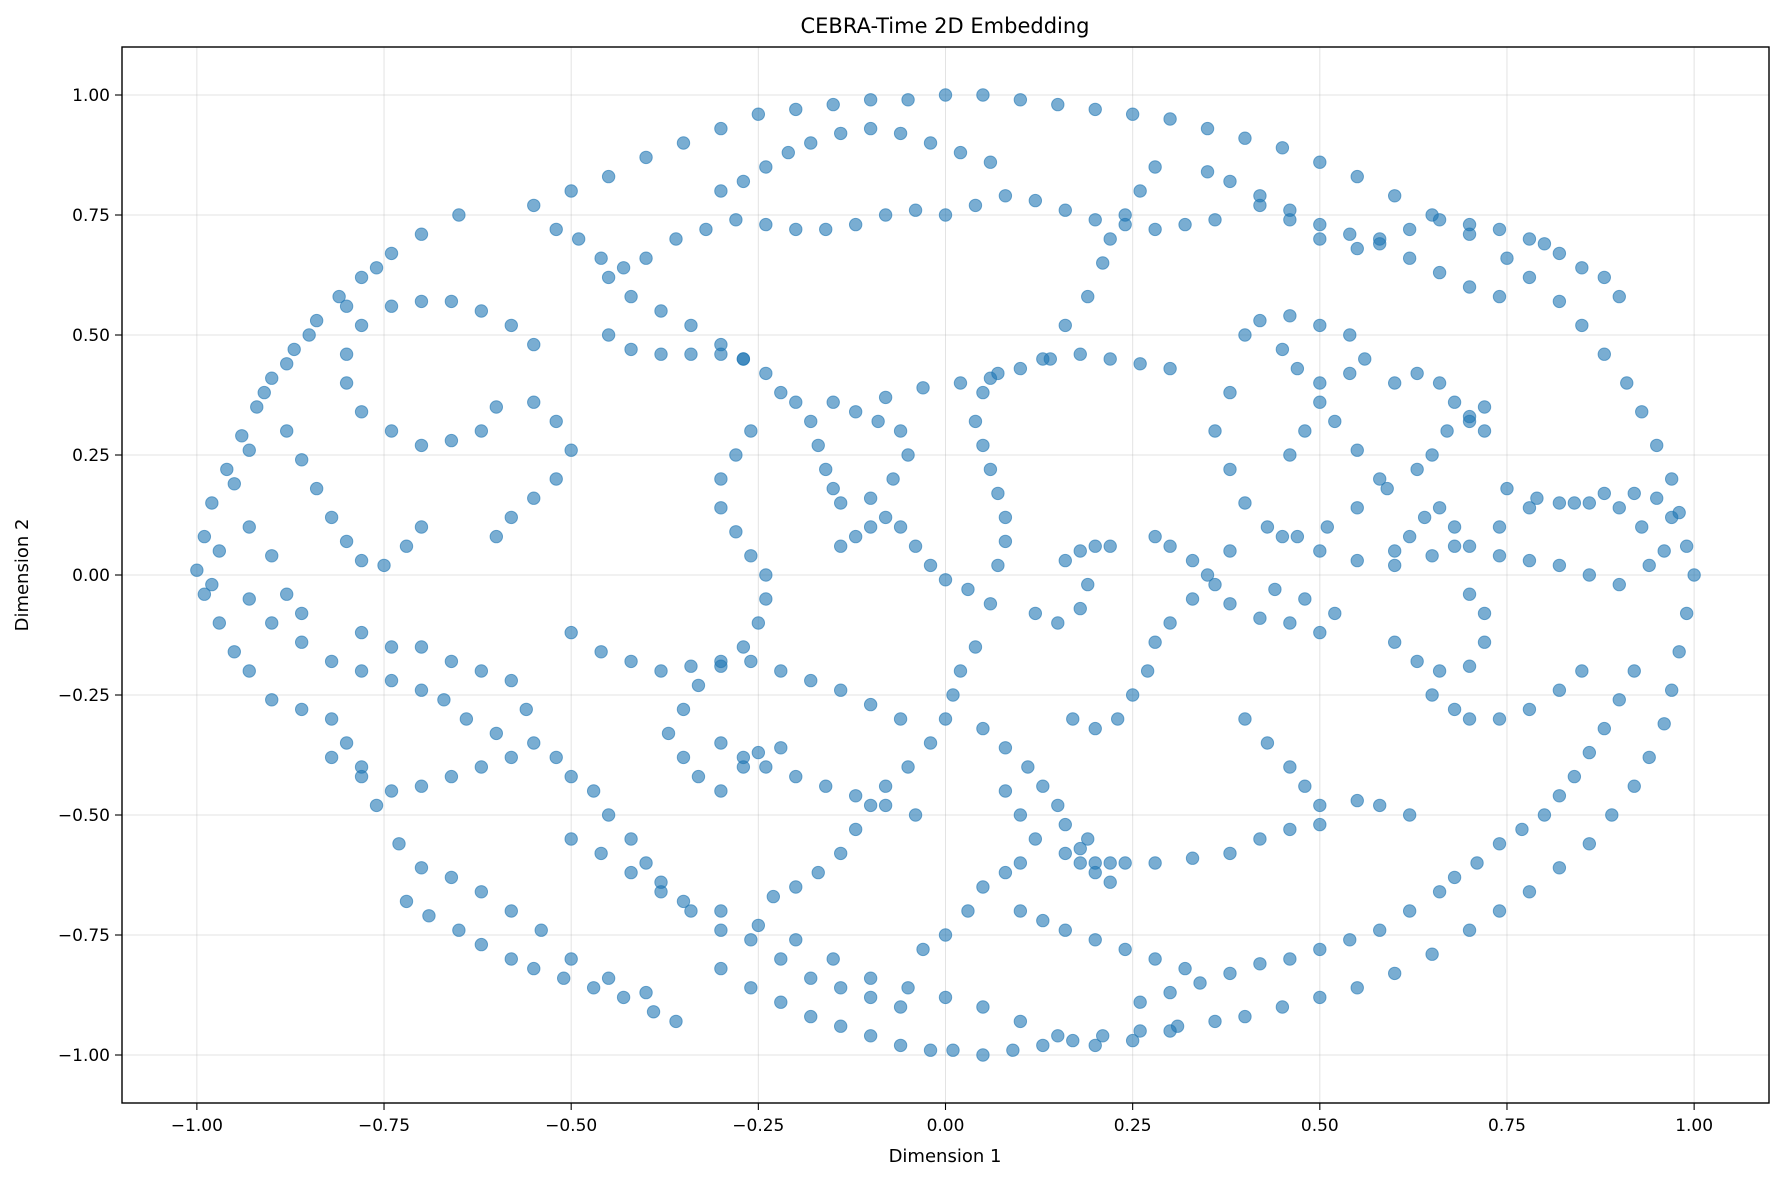  I want to click on y-tick-label: 0.00, so click(91, 576).